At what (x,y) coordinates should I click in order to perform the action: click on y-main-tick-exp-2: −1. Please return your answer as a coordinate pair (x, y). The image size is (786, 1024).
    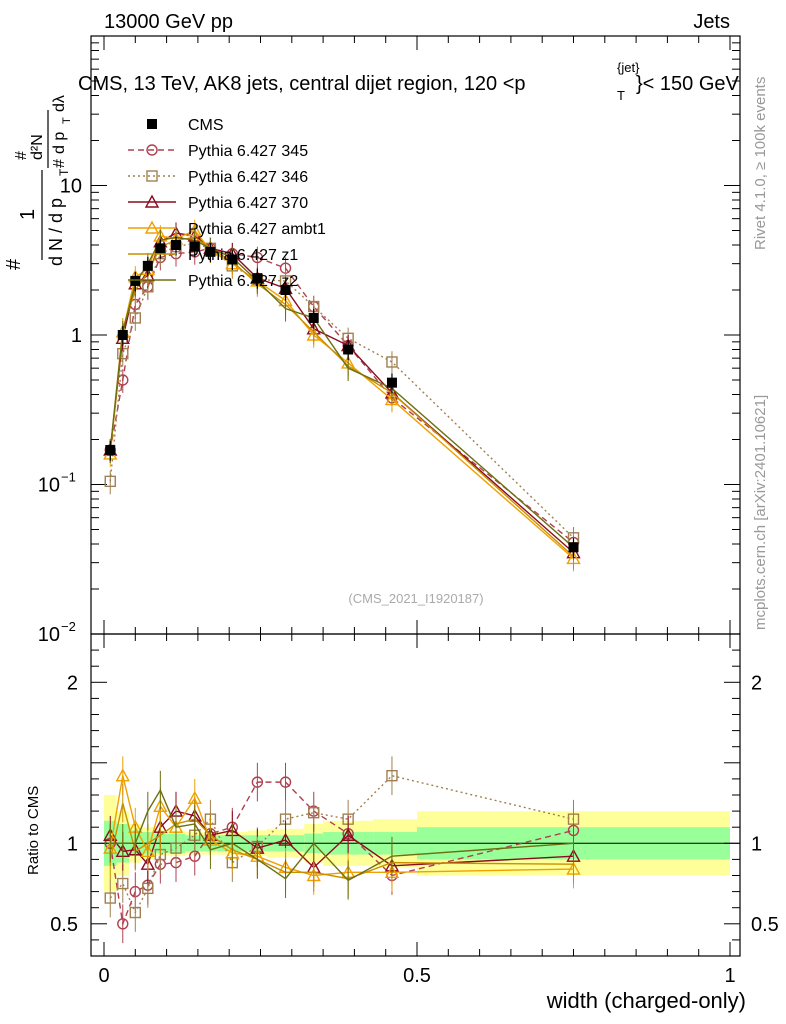
    Looking at the image, I should click on (68, 477).